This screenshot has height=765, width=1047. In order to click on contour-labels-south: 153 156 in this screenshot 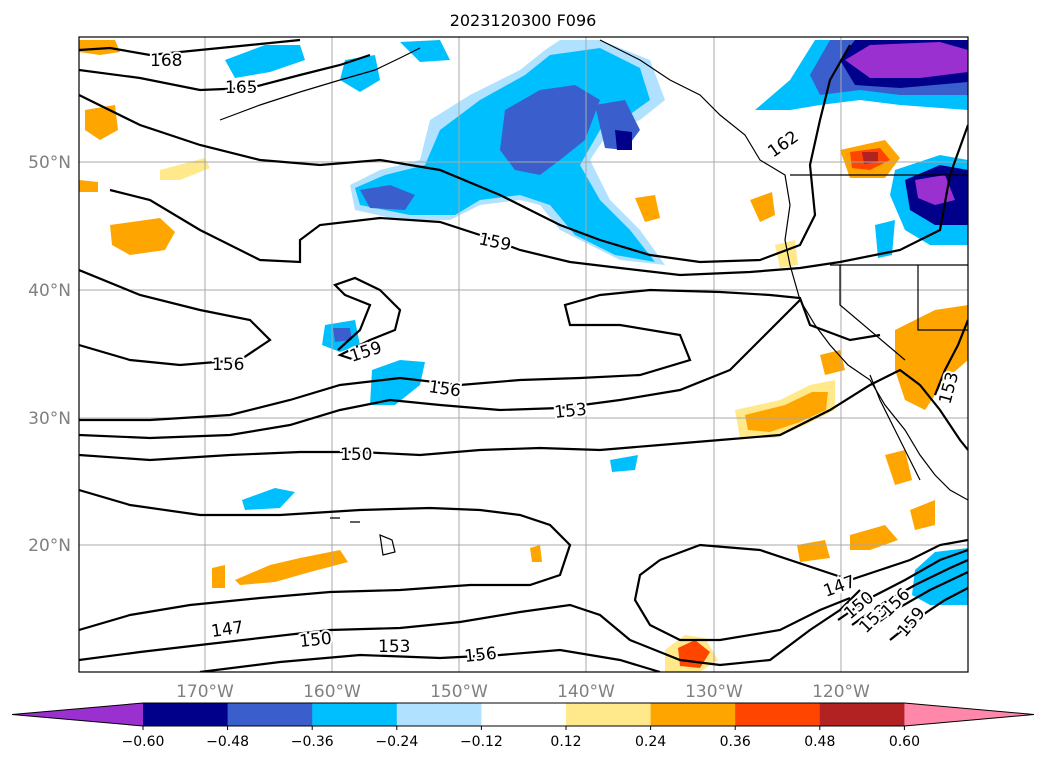, I will do `click(438, 652)`.